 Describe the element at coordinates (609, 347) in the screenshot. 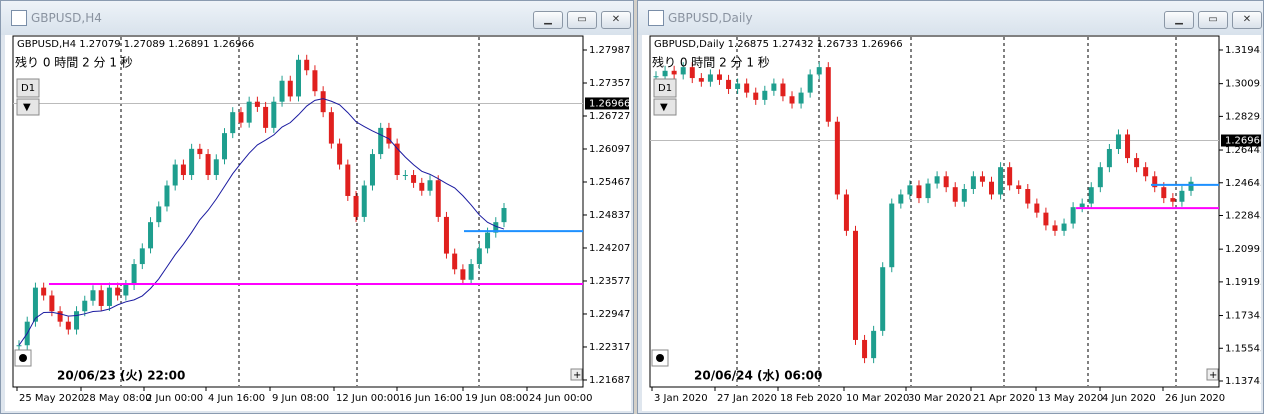

I see `price-tick-label: 1.22317` at that location.